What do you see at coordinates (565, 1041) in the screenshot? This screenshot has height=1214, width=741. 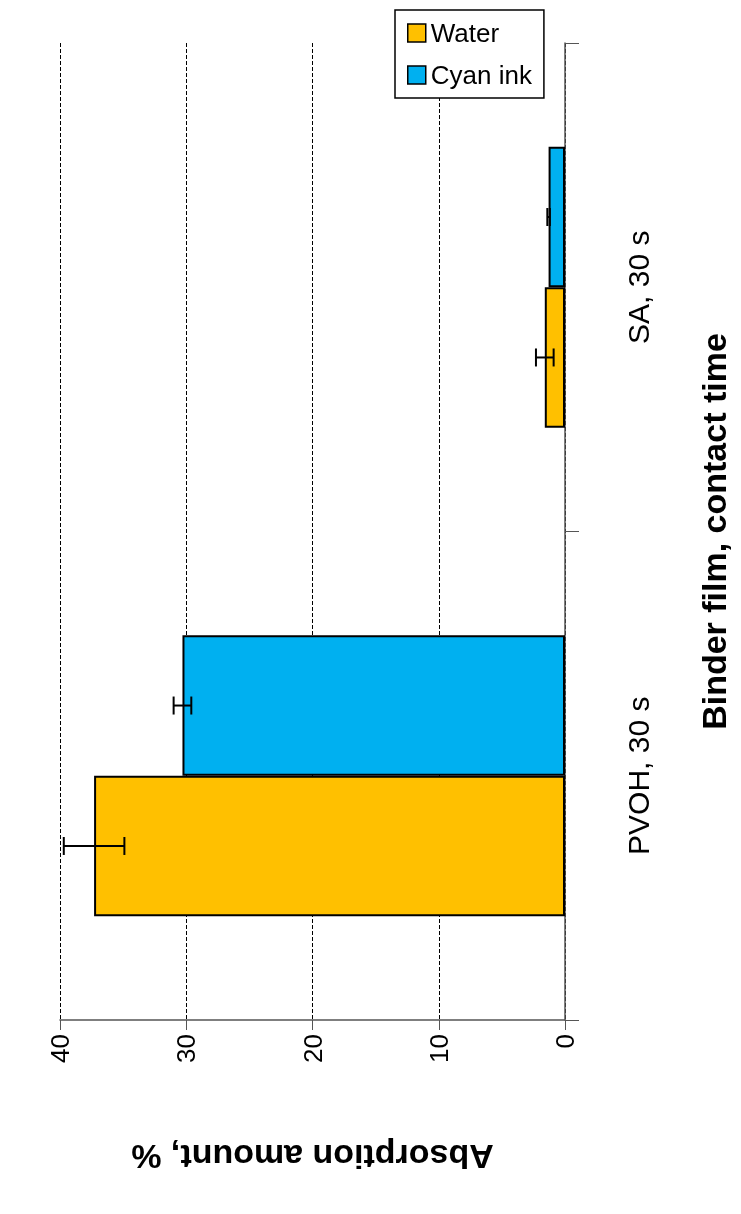 I see `x-tick-label: 0` at bounding box center [565, 1041].